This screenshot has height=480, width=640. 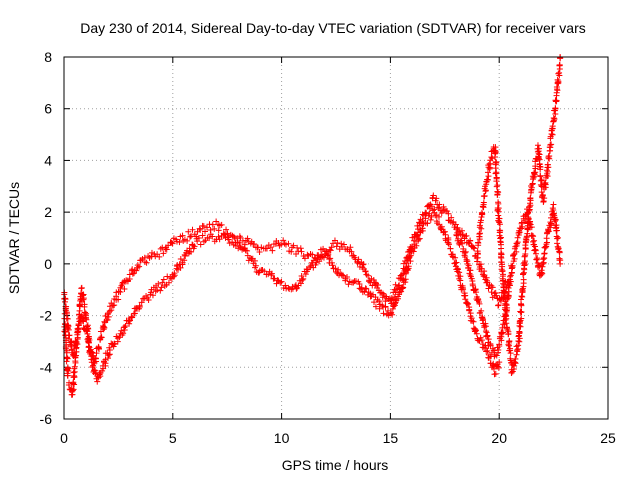 I want to click on x-tick-label: 10, so click(x=282, y=438).